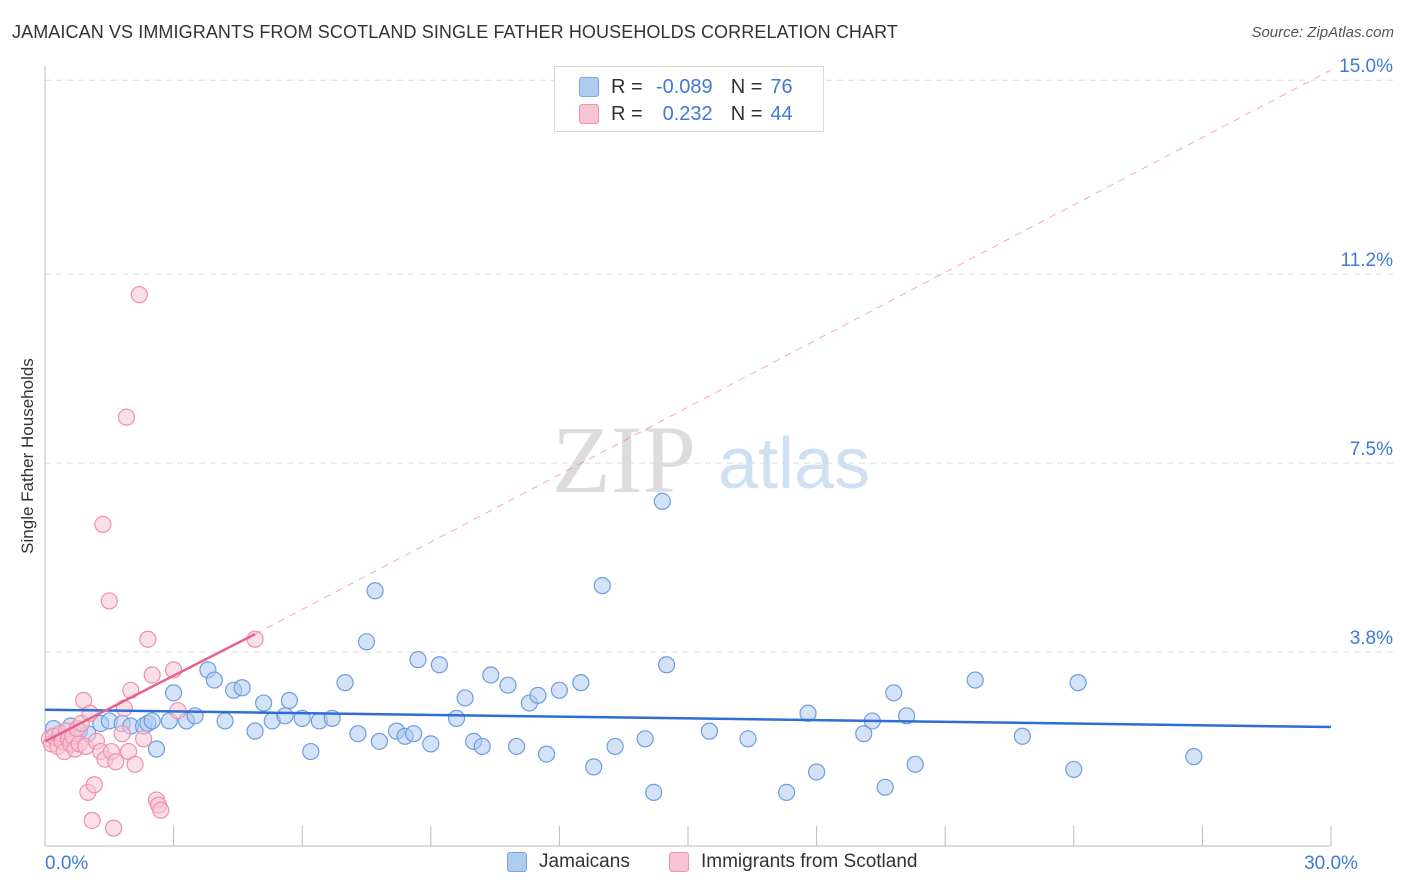 The image size is (1406, 892). I want to click on correlation-legend: R = -0.089 N = 76 R = 0.232 N = 44, so click(689, 99).